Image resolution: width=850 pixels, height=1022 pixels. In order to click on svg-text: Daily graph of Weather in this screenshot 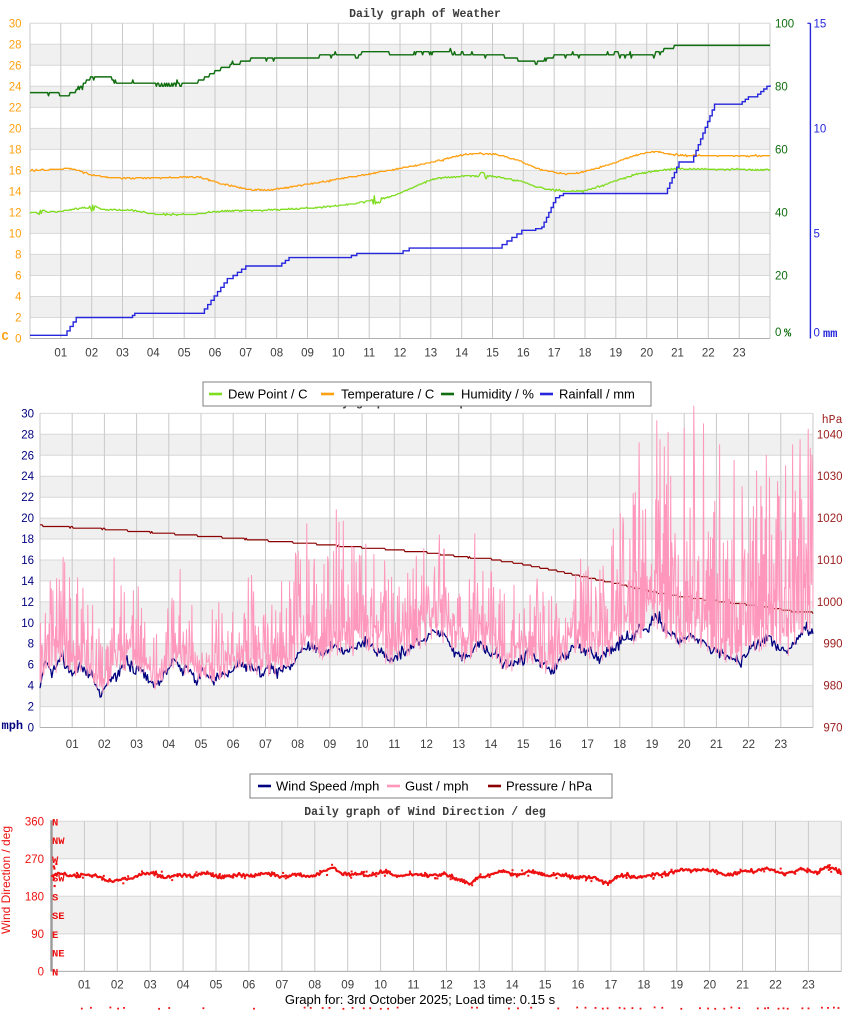, I will do `click(425, 14)`.